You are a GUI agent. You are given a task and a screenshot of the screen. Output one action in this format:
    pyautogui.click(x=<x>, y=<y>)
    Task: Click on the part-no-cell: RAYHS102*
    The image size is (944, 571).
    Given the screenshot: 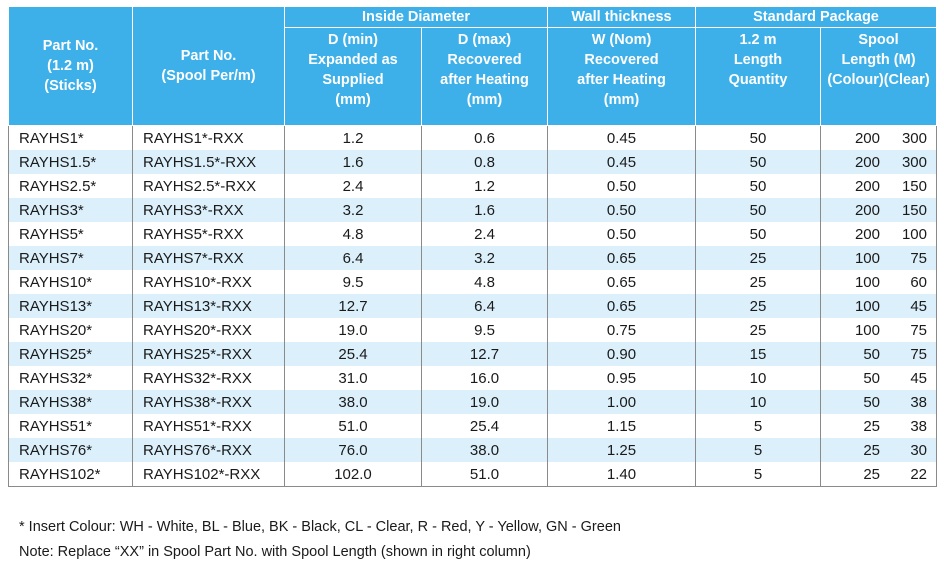 What is the action you would take?
    pyautogui.click(x=70, y=474)
    